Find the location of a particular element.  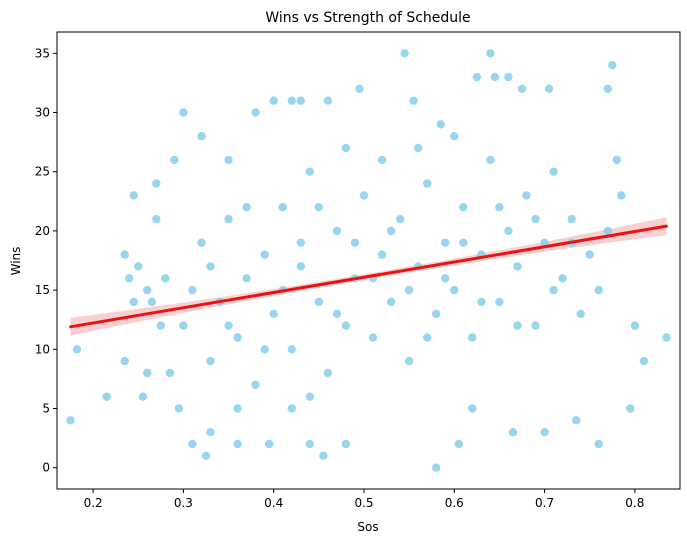

x-tick-label: 0.3 is located at coordinates (183, 503).